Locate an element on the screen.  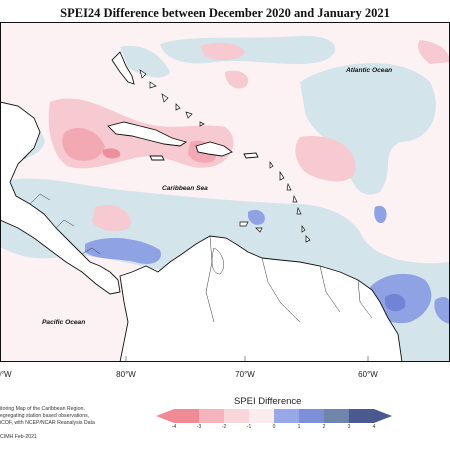
stronger-positive-areas is located at coordinates (395, 302).